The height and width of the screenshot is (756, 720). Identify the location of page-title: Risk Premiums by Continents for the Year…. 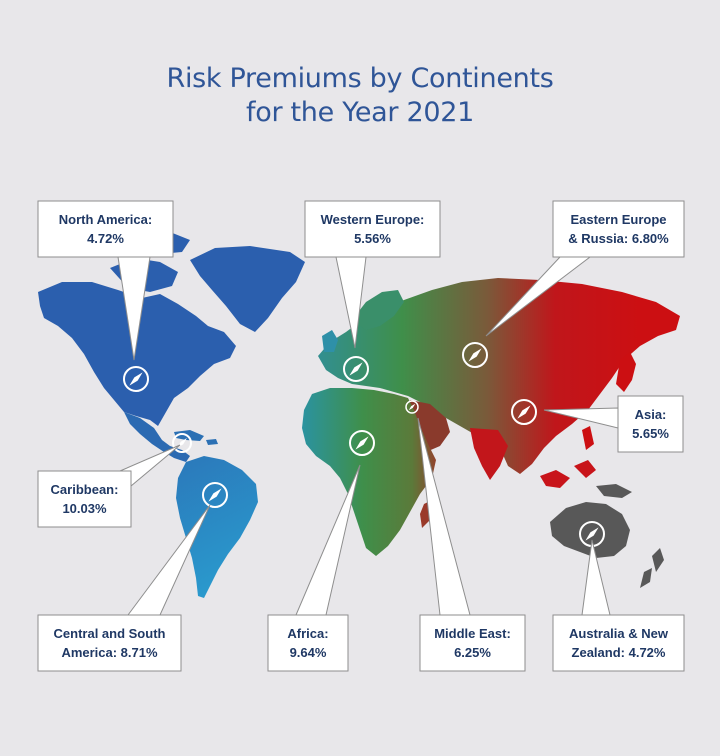
(360, 96).